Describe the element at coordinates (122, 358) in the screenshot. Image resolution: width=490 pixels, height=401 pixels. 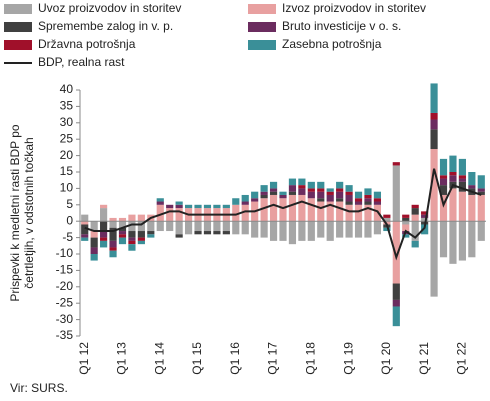
I see `x-tick-label: Q1 13` at that location.